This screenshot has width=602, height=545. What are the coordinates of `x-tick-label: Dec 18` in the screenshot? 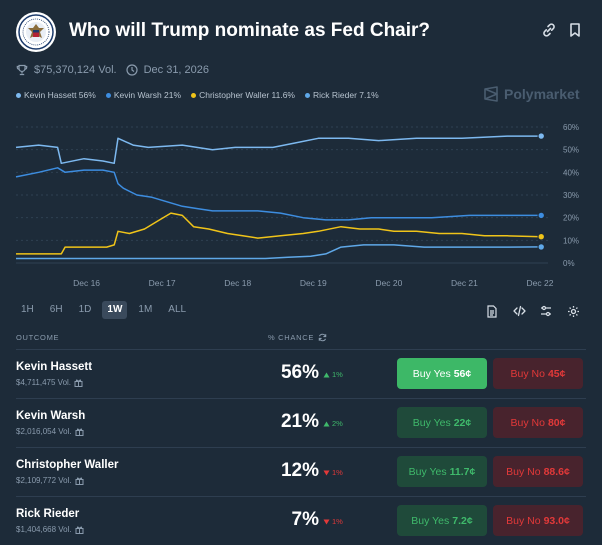 It's located at (237, 283).